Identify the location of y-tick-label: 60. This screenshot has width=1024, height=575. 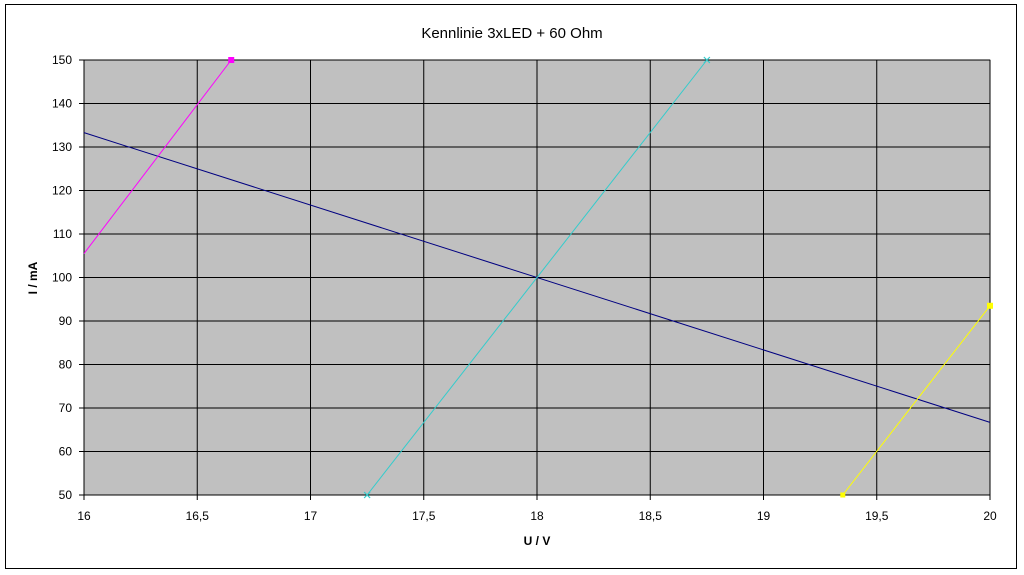
(66, 452).